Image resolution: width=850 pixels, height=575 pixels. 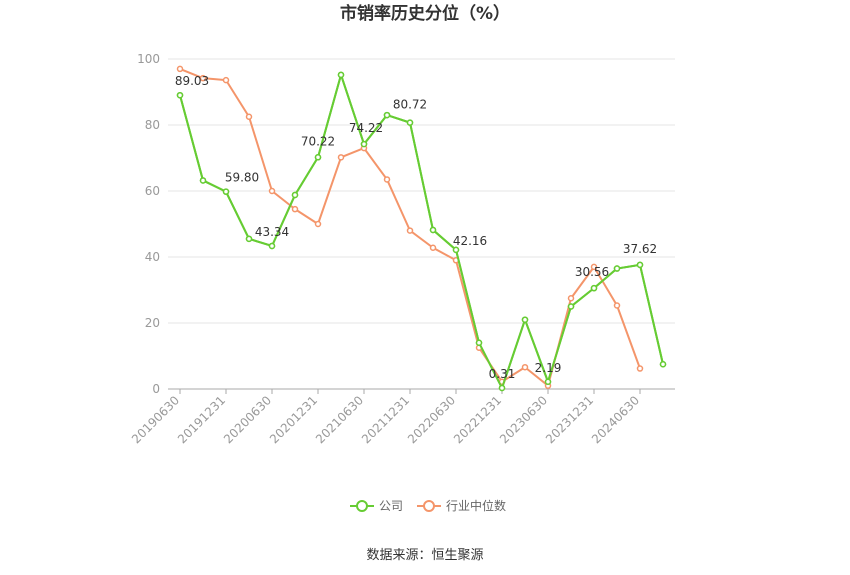 I want to click on data-label: 2.19, so click(x=548, y=368).